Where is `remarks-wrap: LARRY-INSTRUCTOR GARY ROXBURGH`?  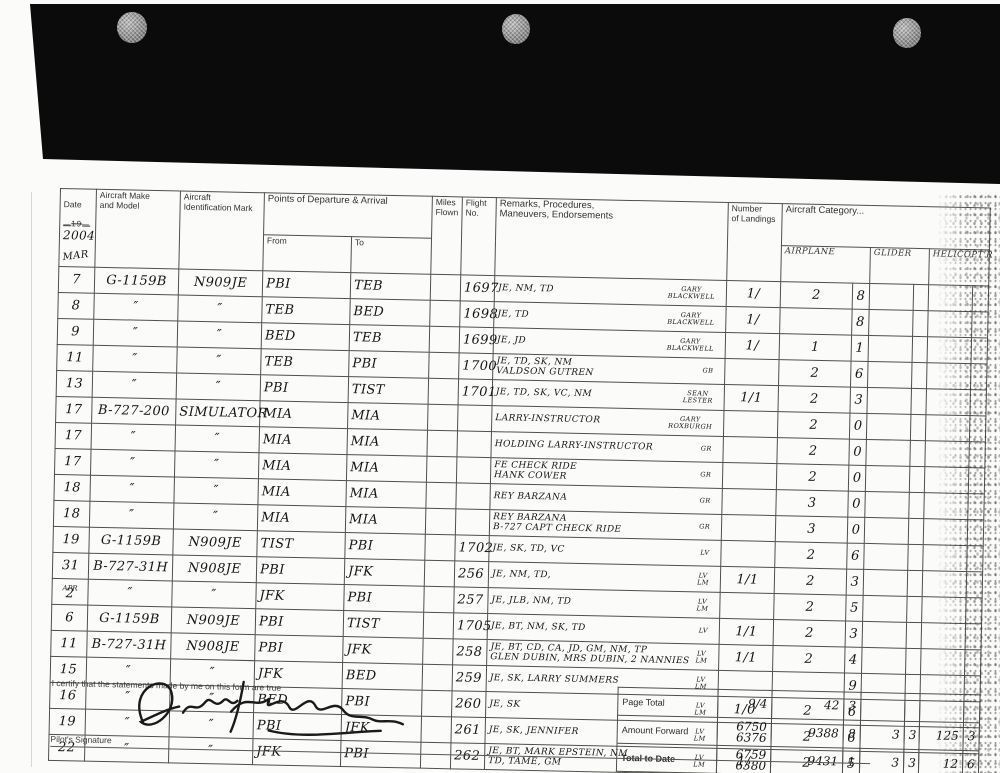
remarks-wrap: LARRY-INSTRUCTOR GARY ROXBURGH is located at coordinates (607, 421).